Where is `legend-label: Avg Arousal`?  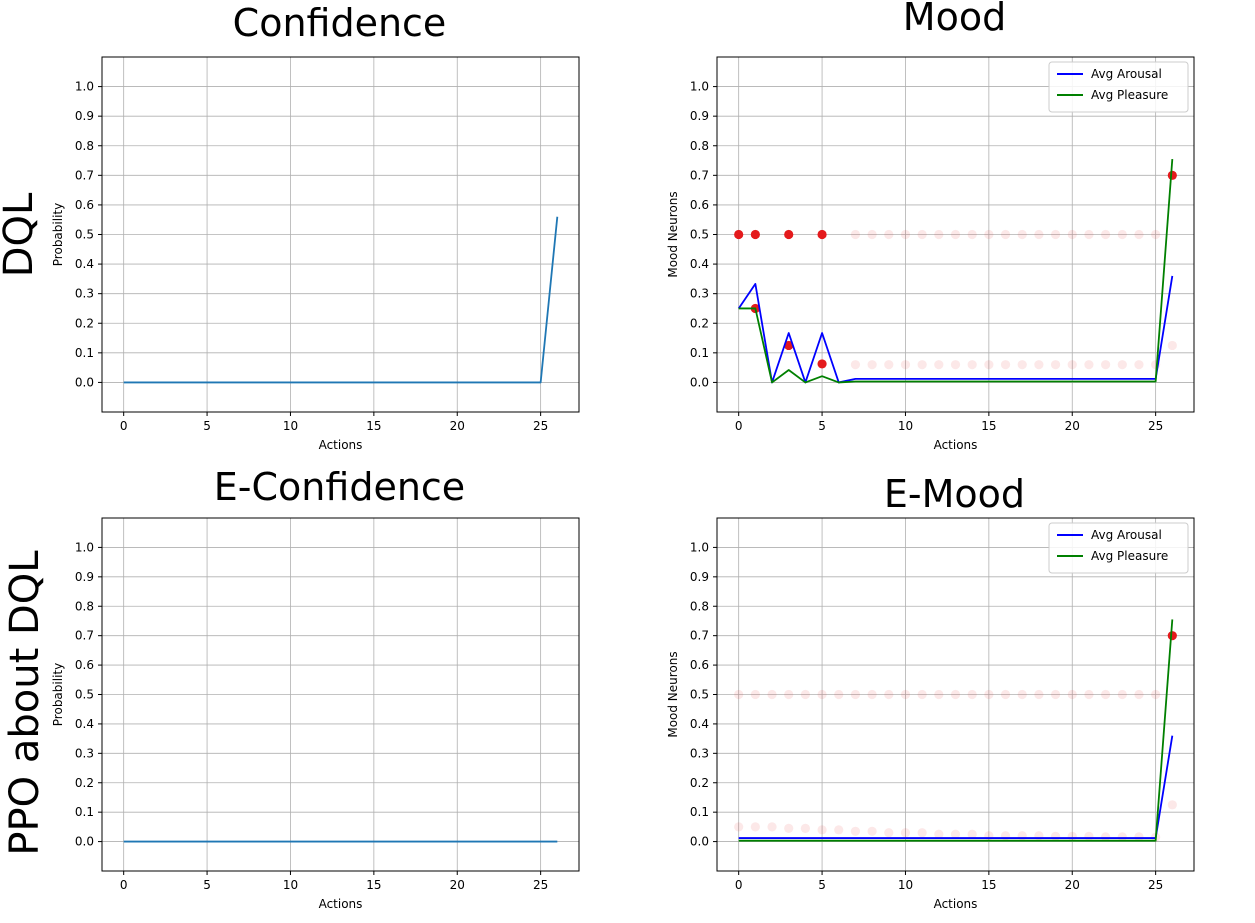 legend-label: Avg Arousal is located at coordinates (1126, 535).